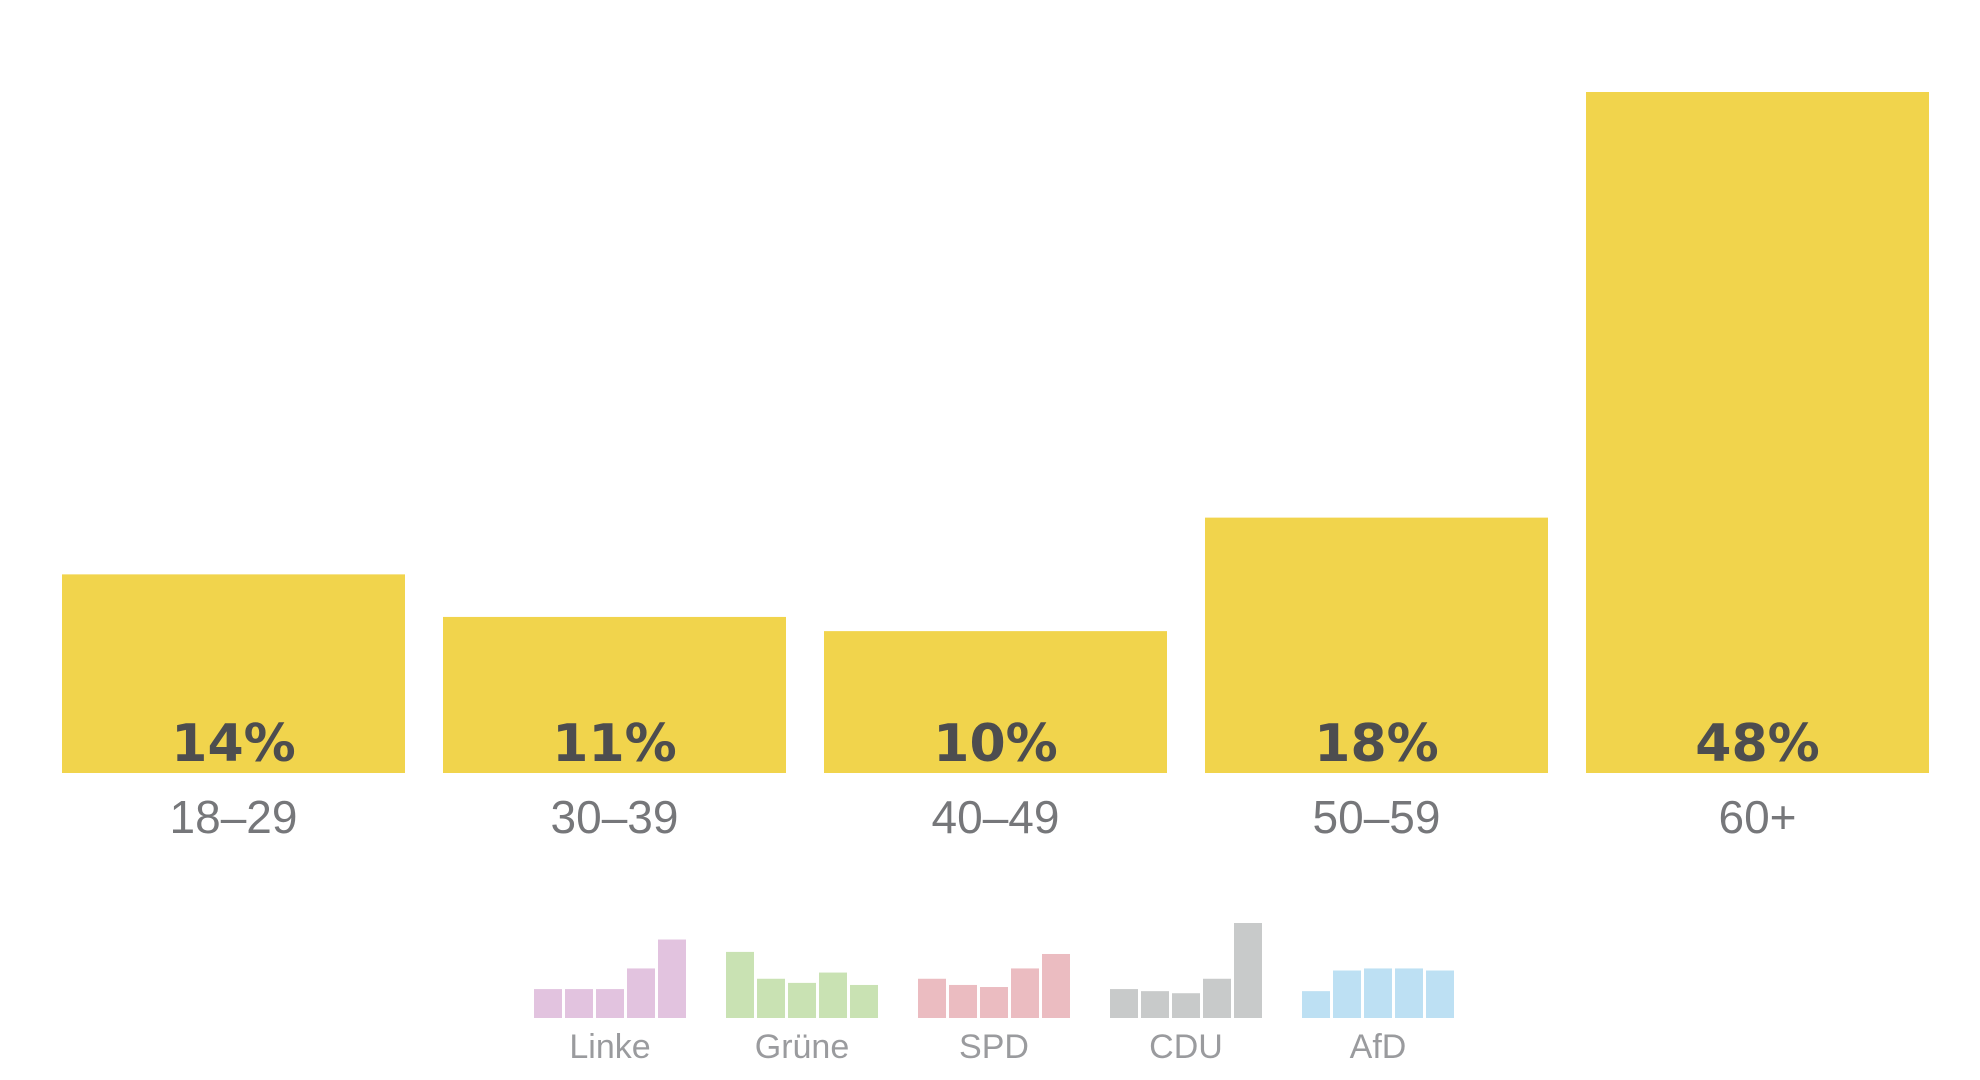 This screenshot has height=1080, width=1980. I want to click on category-label-1: 30–39, so click(615, 817).